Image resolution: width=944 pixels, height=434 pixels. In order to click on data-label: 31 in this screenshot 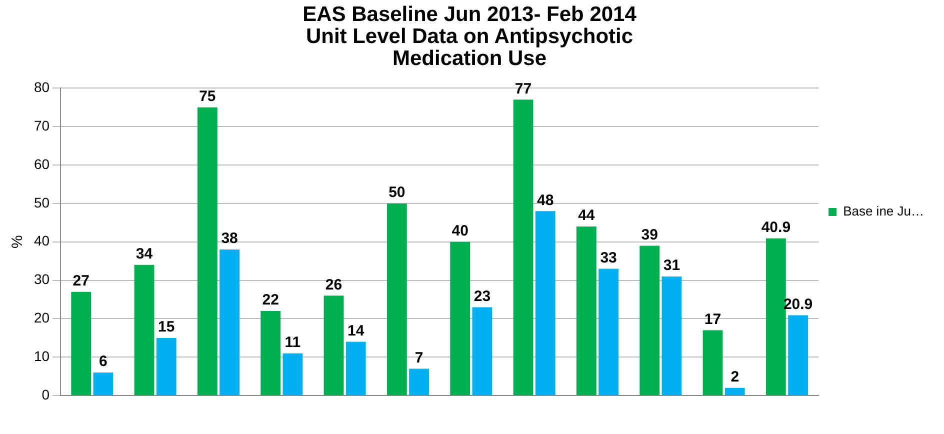, I will do `click(671, 265)`.